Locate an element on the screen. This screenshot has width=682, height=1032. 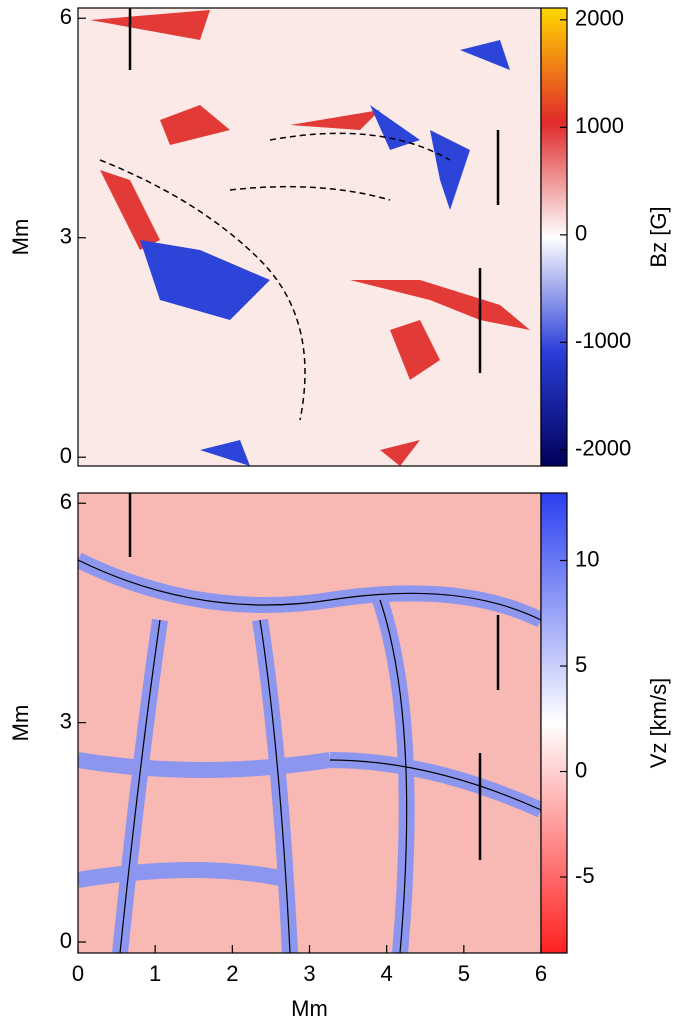
colorbar-tick-label: -5 is located at coordinates (585, 875).